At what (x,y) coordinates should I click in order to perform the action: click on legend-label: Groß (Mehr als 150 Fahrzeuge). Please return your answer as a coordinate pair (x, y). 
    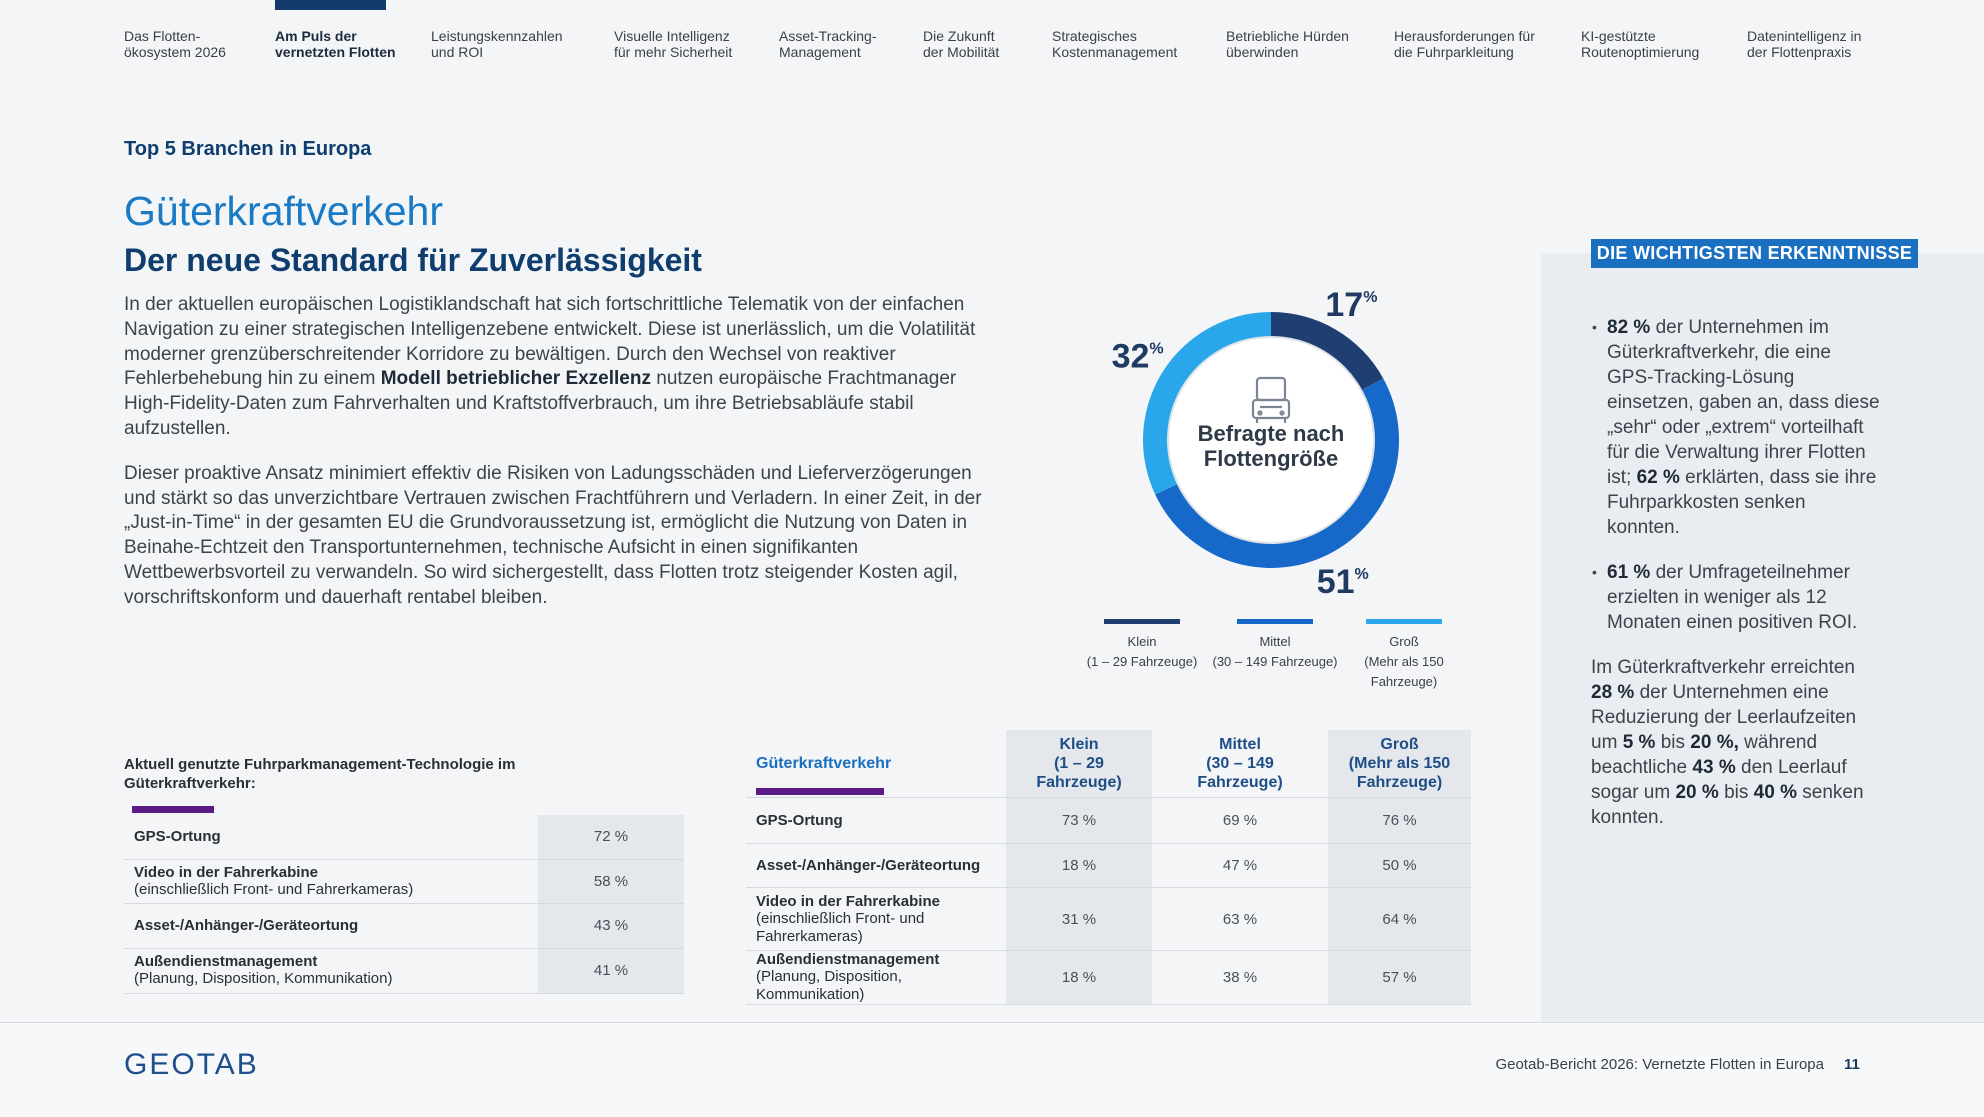
    Looking at the image, I should click on (1404, 661).